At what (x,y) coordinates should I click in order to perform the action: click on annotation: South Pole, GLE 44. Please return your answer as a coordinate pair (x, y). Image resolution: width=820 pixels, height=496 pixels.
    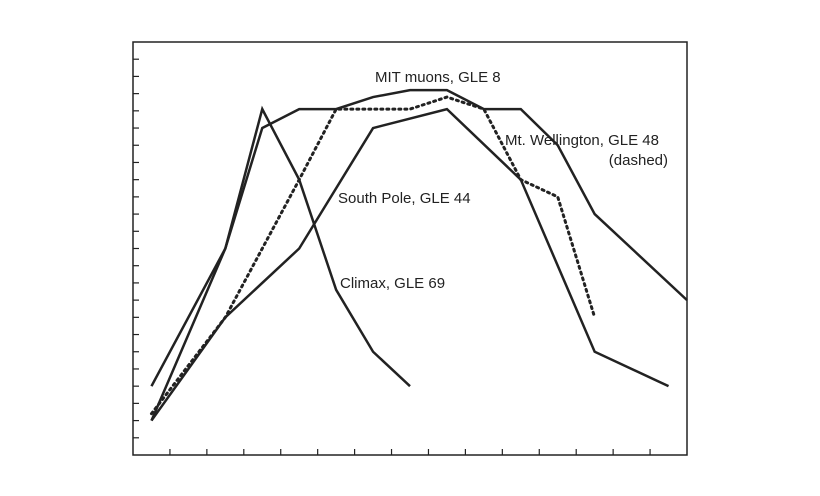
    Looking at the image, I should click on (404, 198).